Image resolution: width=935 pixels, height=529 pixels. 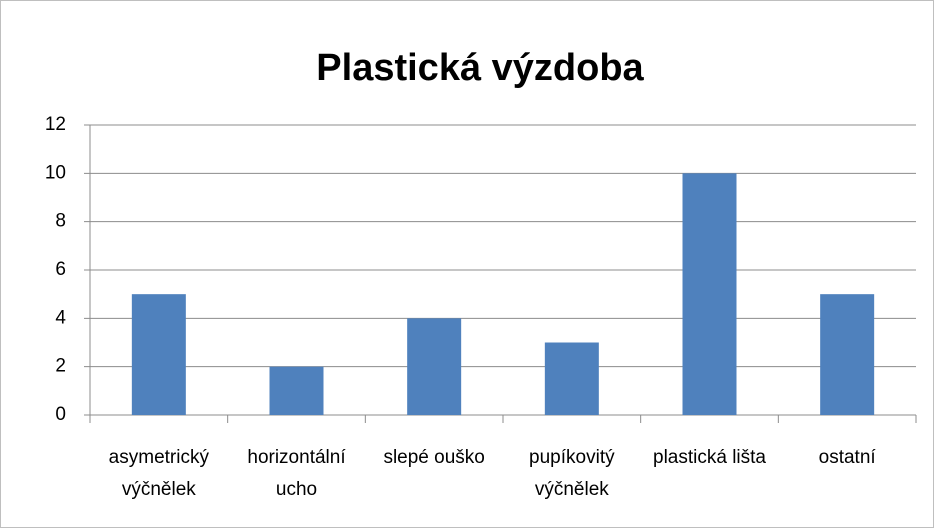 I want to click on y-tick-label: 0, so click(x=60, y=414).